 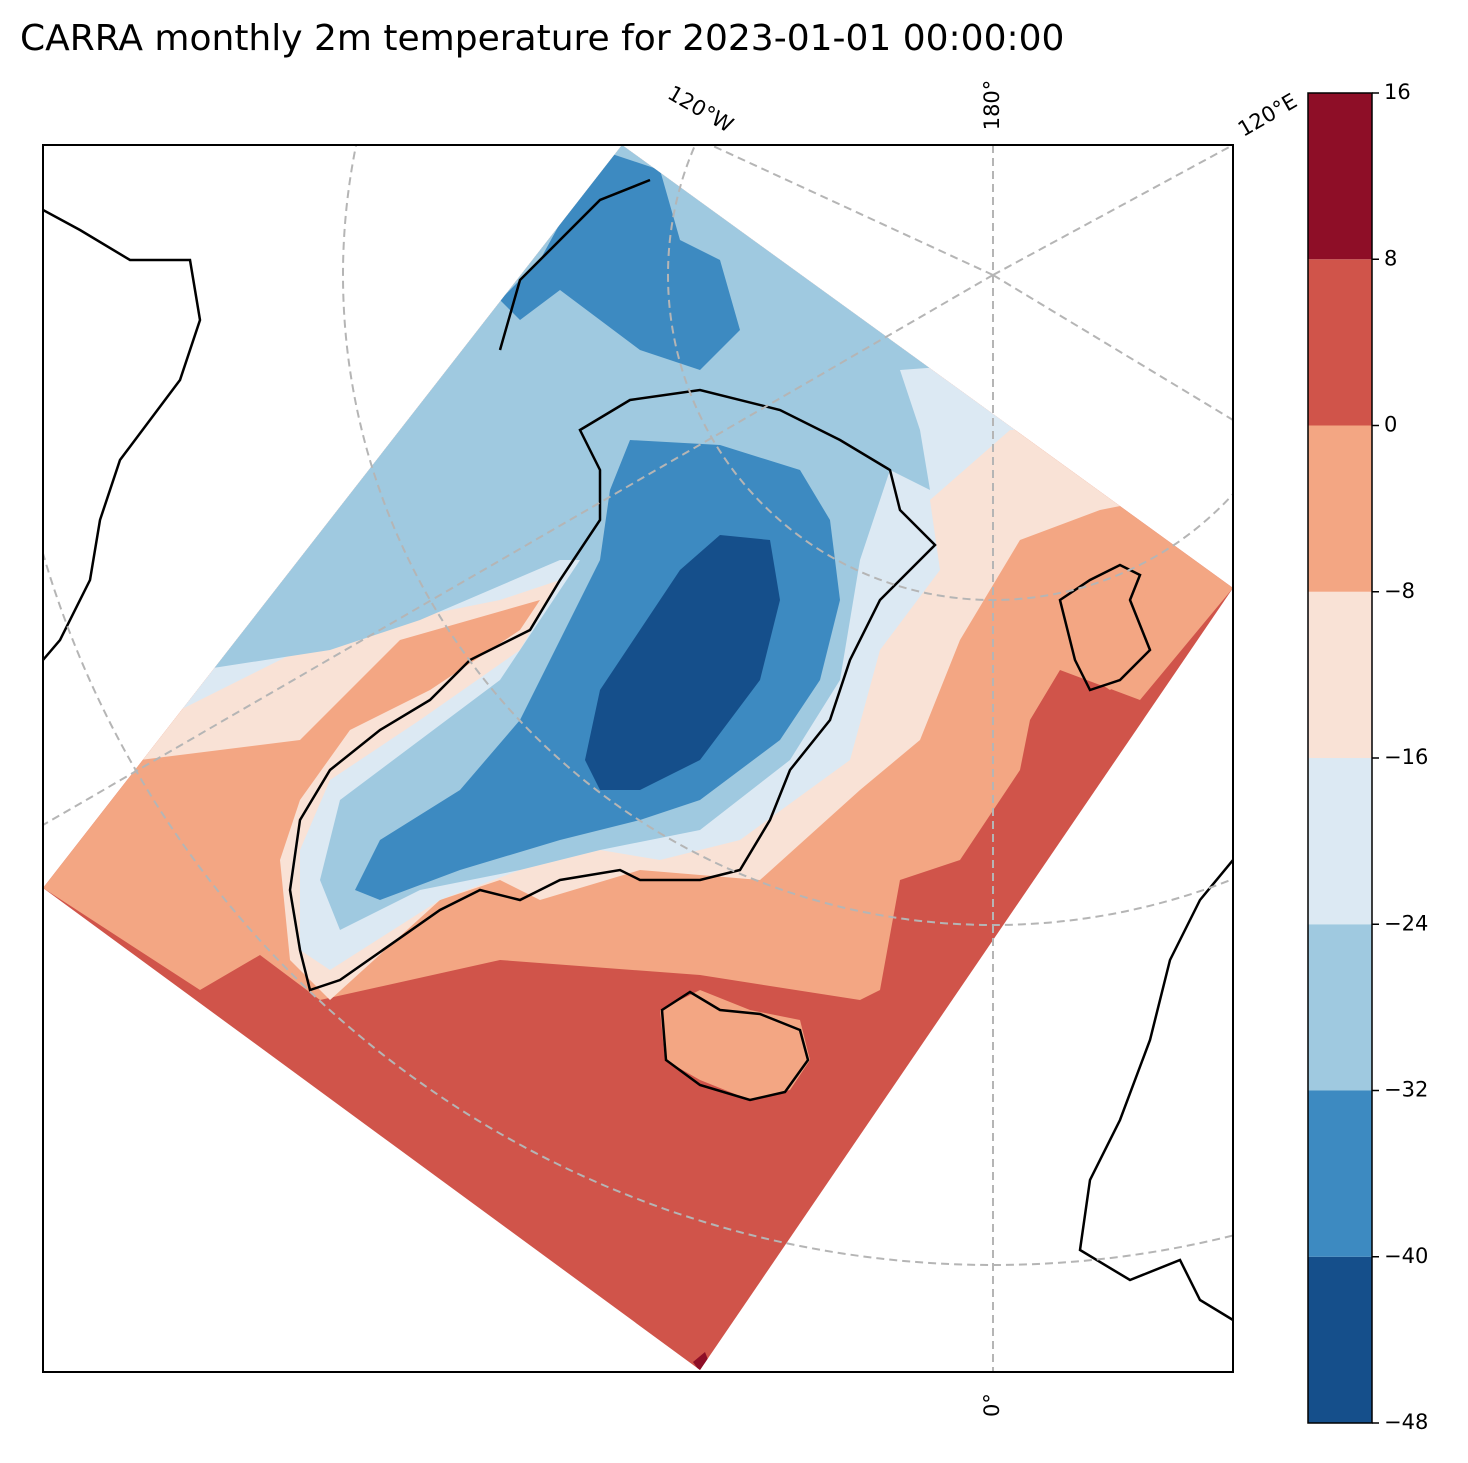 What do you see at coordinates (1155, 1090) in the screenshot?
I see `norway-coast` at bounding box center [1155, 1090].